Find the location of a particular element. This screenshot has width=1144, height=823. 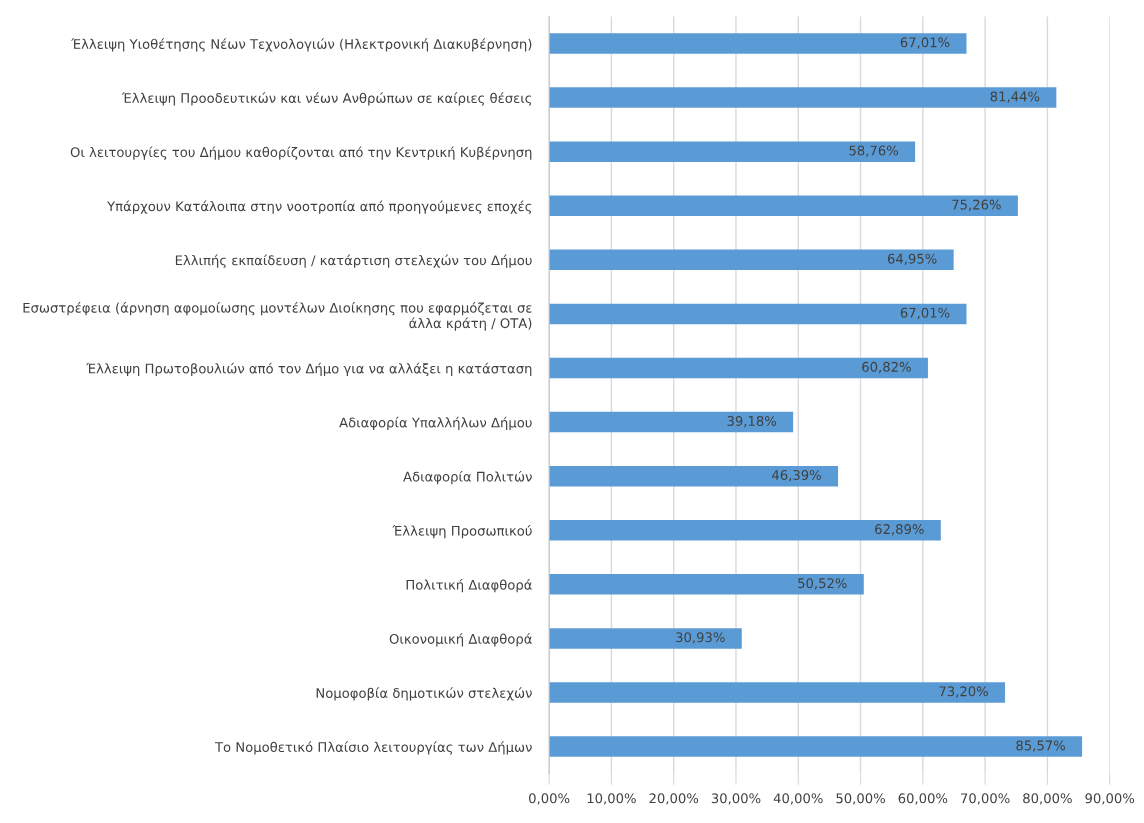

y-tick-label: Ελλιπής εκπαίδευση / κατάρτιση στελεχών του Δήμου is located at coordinates (353, 261).